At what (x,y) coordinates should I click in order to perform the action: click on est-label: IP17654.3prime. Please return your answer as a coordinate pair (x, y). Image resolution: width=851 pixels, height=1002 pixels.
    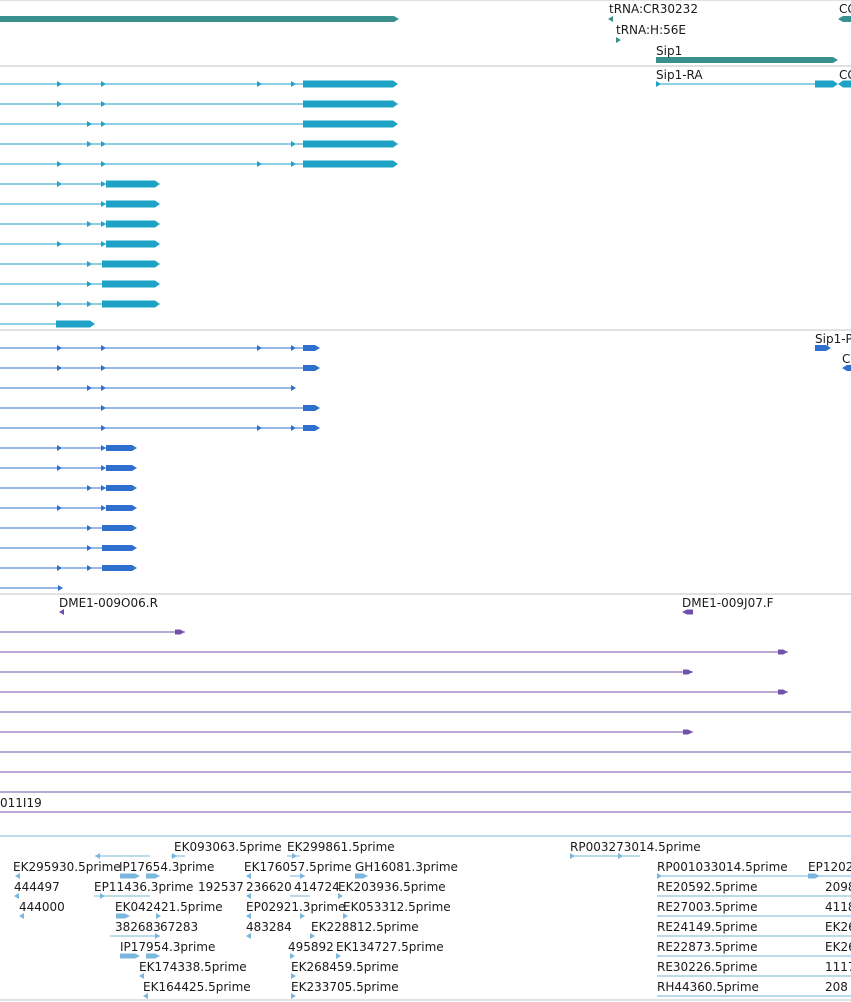
    Looking at the image, I should click on (167, 867).